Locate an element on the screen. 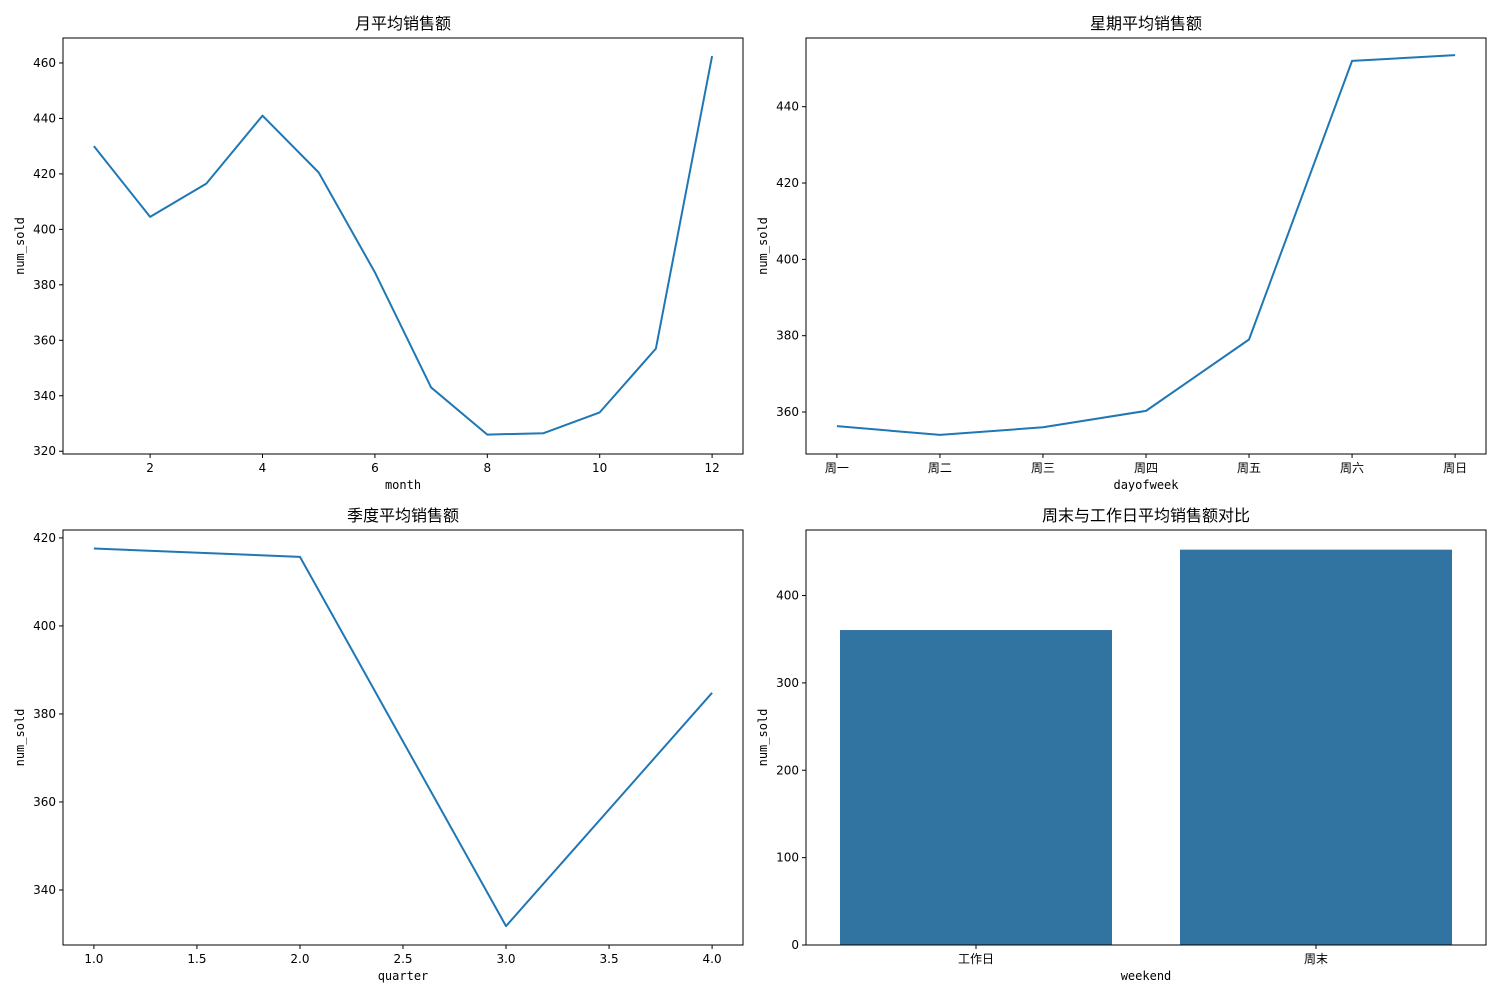 This screenshot has width=1500, height=1000. x-tick-label: 周二 is located at coordinates (940, 468).